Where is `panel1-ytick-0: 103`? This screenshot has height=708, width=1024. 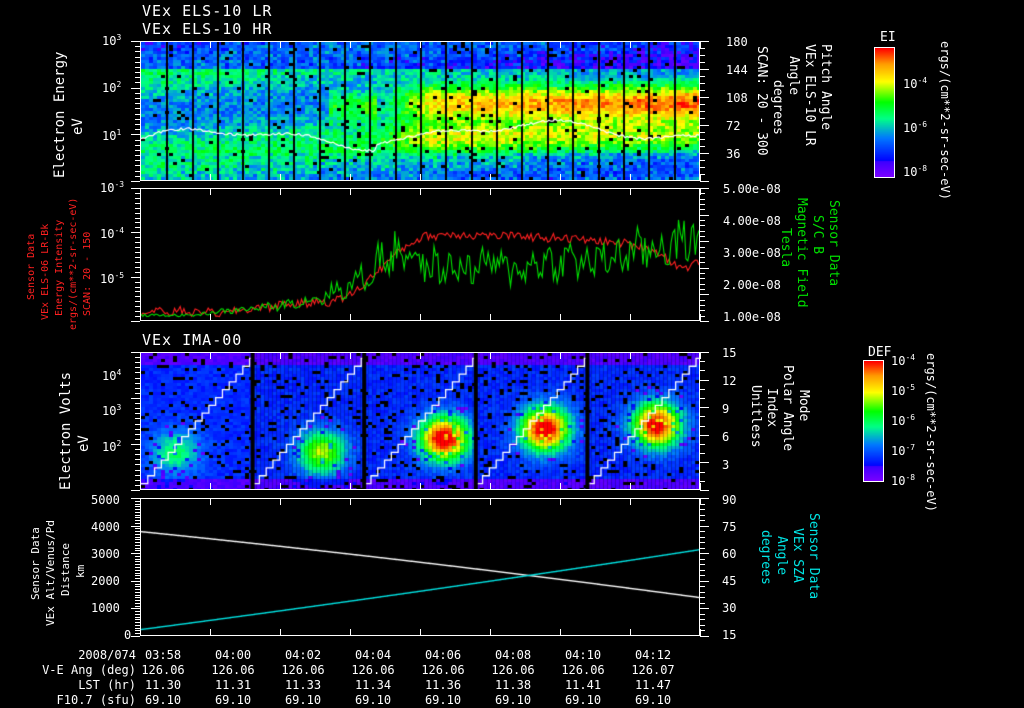
panel1-ytick-0: 103 is located at coordinates (112, 40).